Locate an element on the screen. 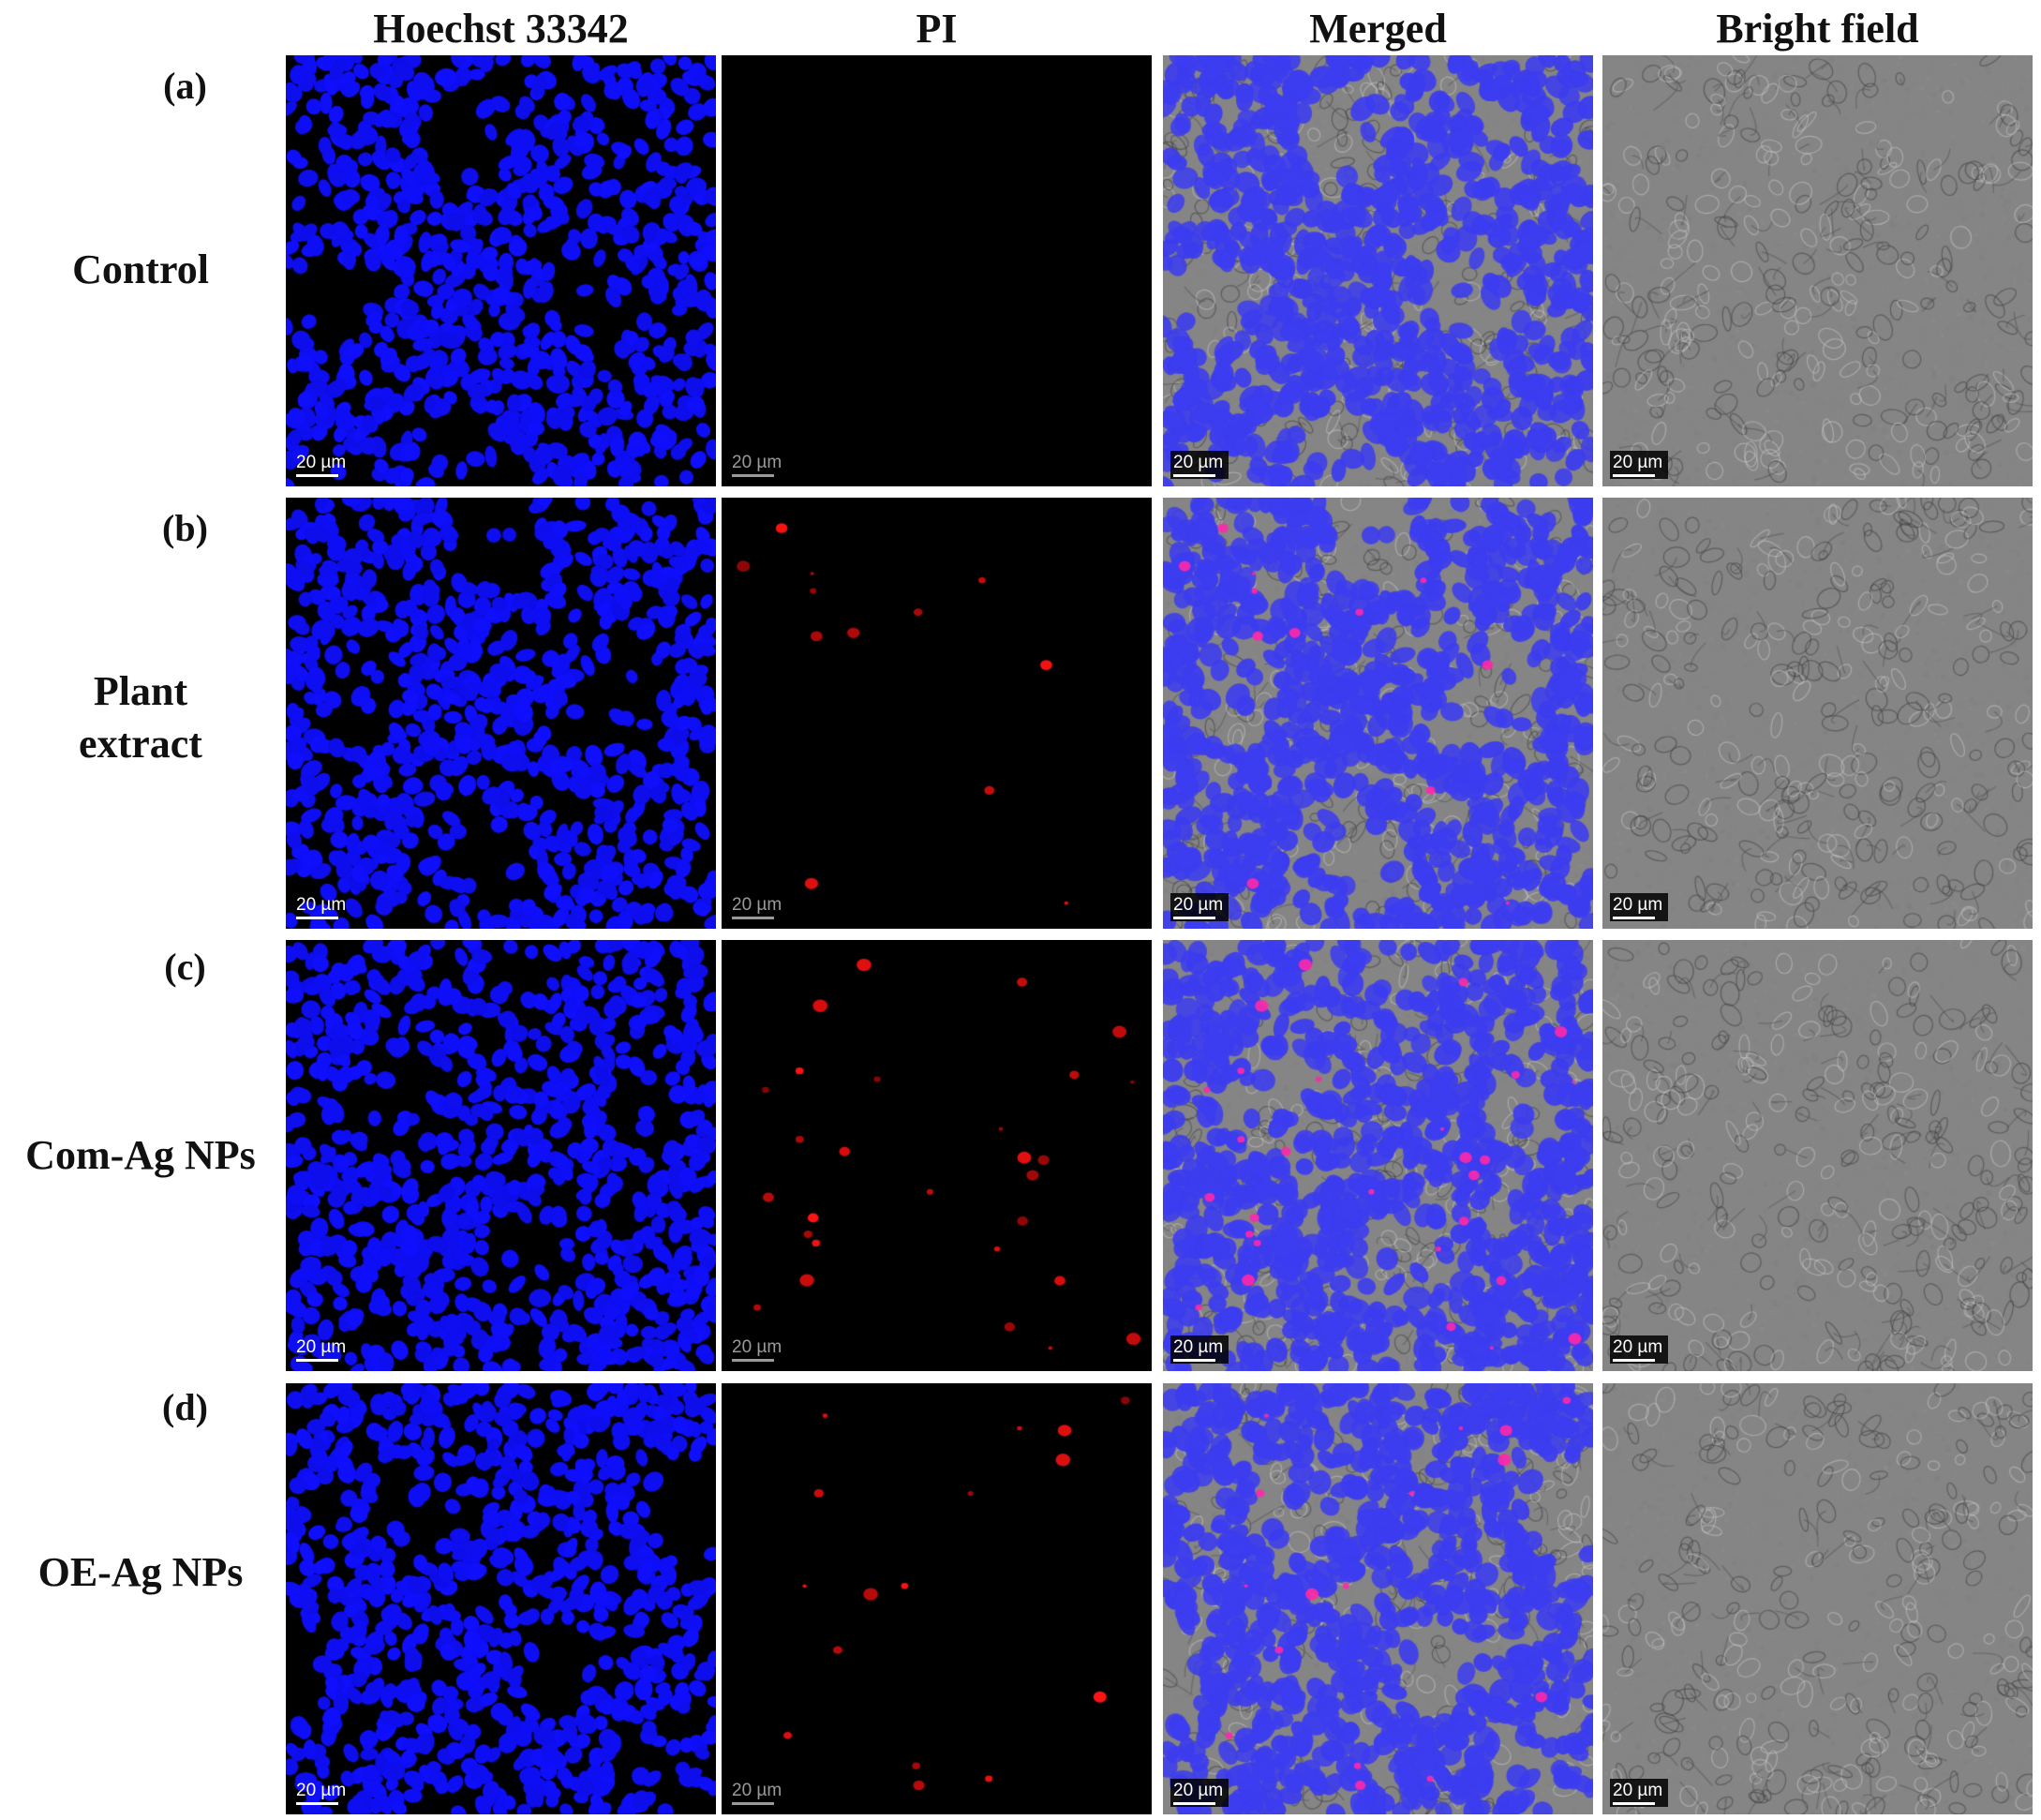  micrograph-hoechst-c: 20 µm is located at coordinates (501, 1155).